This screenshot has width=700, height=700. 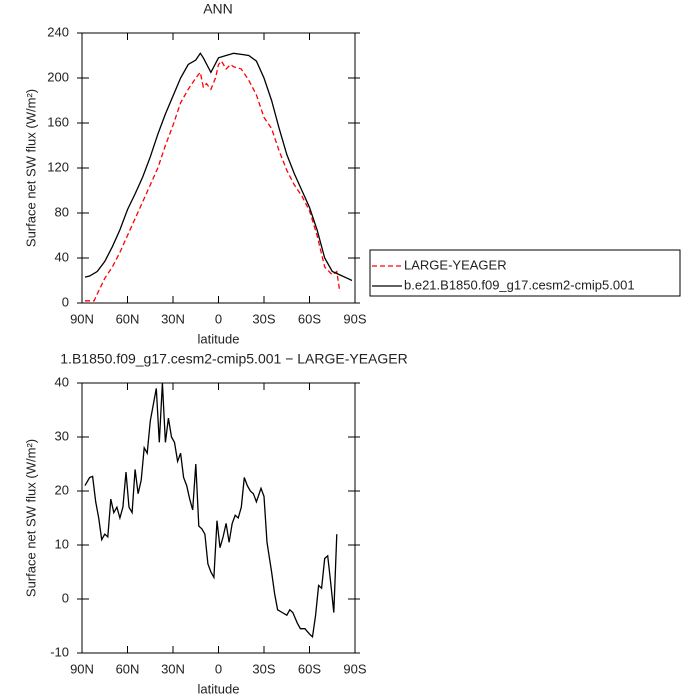 What do you see at coordinates (58, 76) in the screenshot?
I see `y-tick-label: 200` at bounding box center [58, 76].